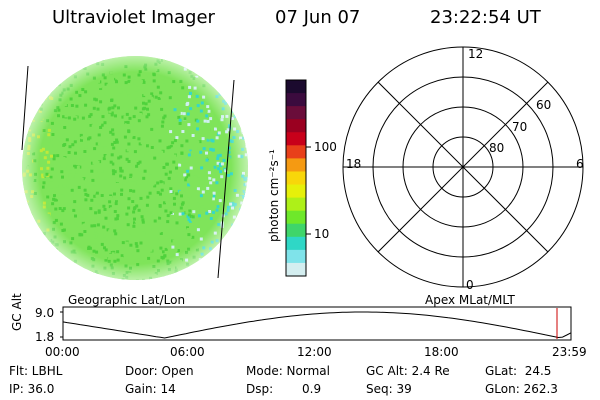  Describe the element at coordinates (159, 371) in the screenshot. I see `info-door: Door: Open` at that location.